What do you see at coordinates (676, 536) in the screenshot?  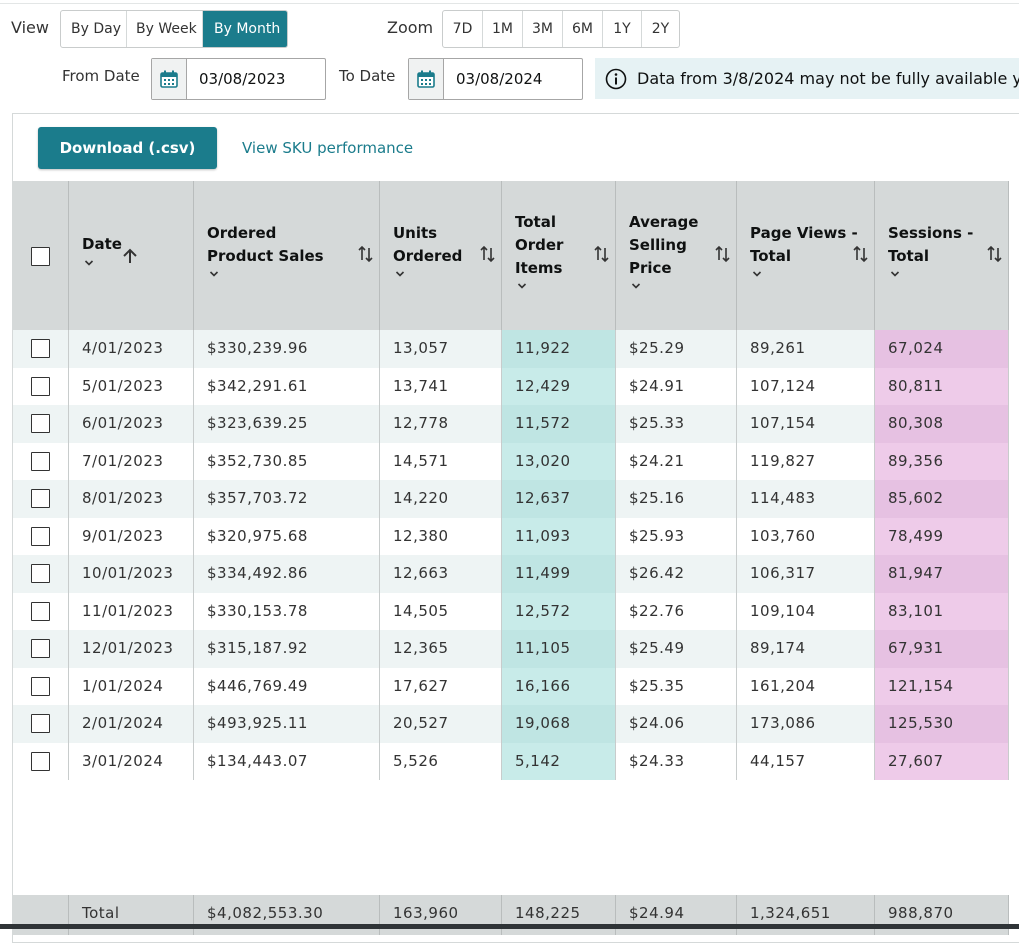 I see `table-cell-average-selling-price: $25.93` at bounding box center [676, 536].